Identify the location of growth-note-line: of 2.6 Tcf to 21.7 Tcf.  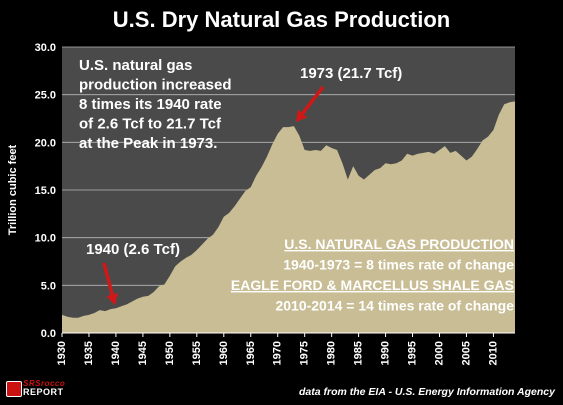
(150, 124).